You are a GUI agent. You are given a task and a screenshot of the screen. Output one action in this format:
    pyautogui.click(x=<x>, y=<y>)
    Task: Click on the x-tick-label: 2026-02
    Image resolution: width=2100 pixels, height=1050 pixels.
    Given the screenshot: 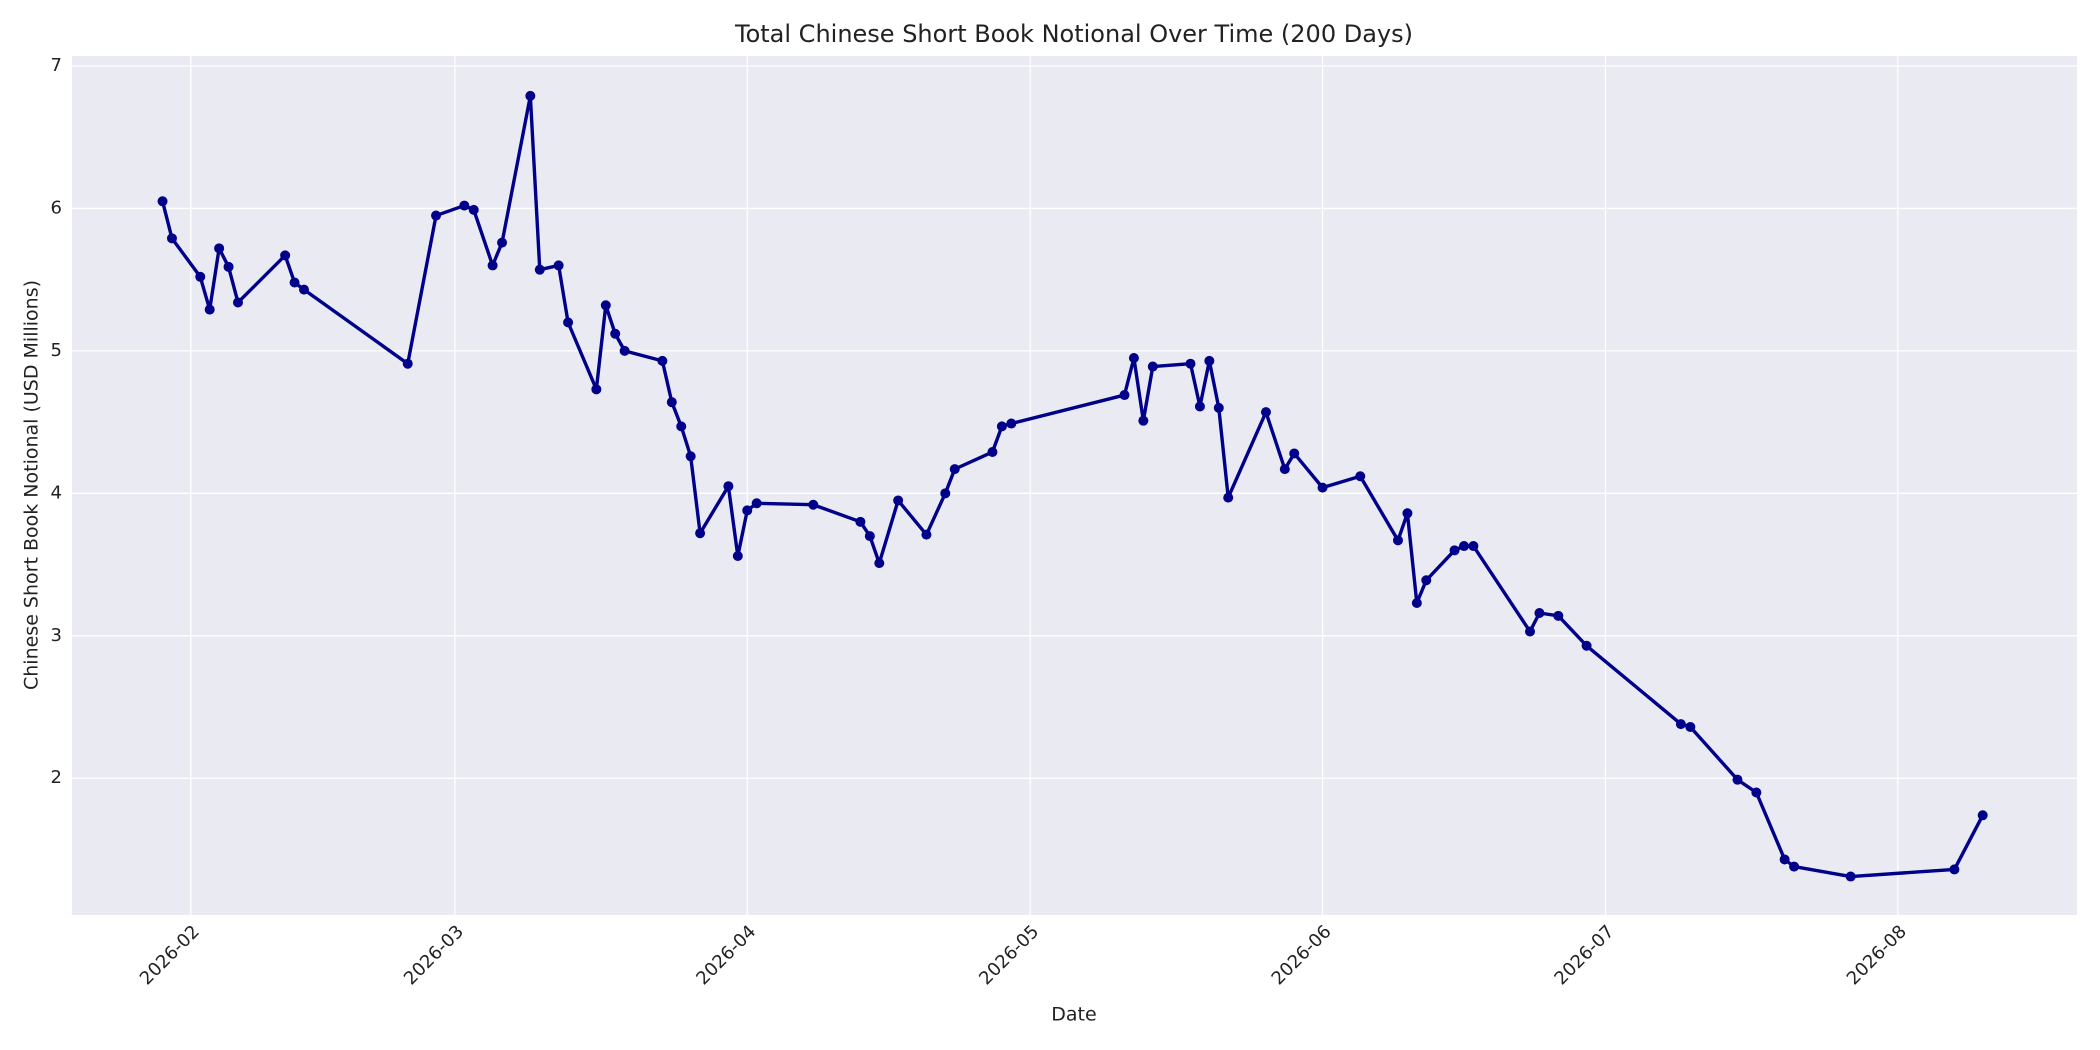 What is the action you would take?
    pyautogui.click(x=170, y=955)
    